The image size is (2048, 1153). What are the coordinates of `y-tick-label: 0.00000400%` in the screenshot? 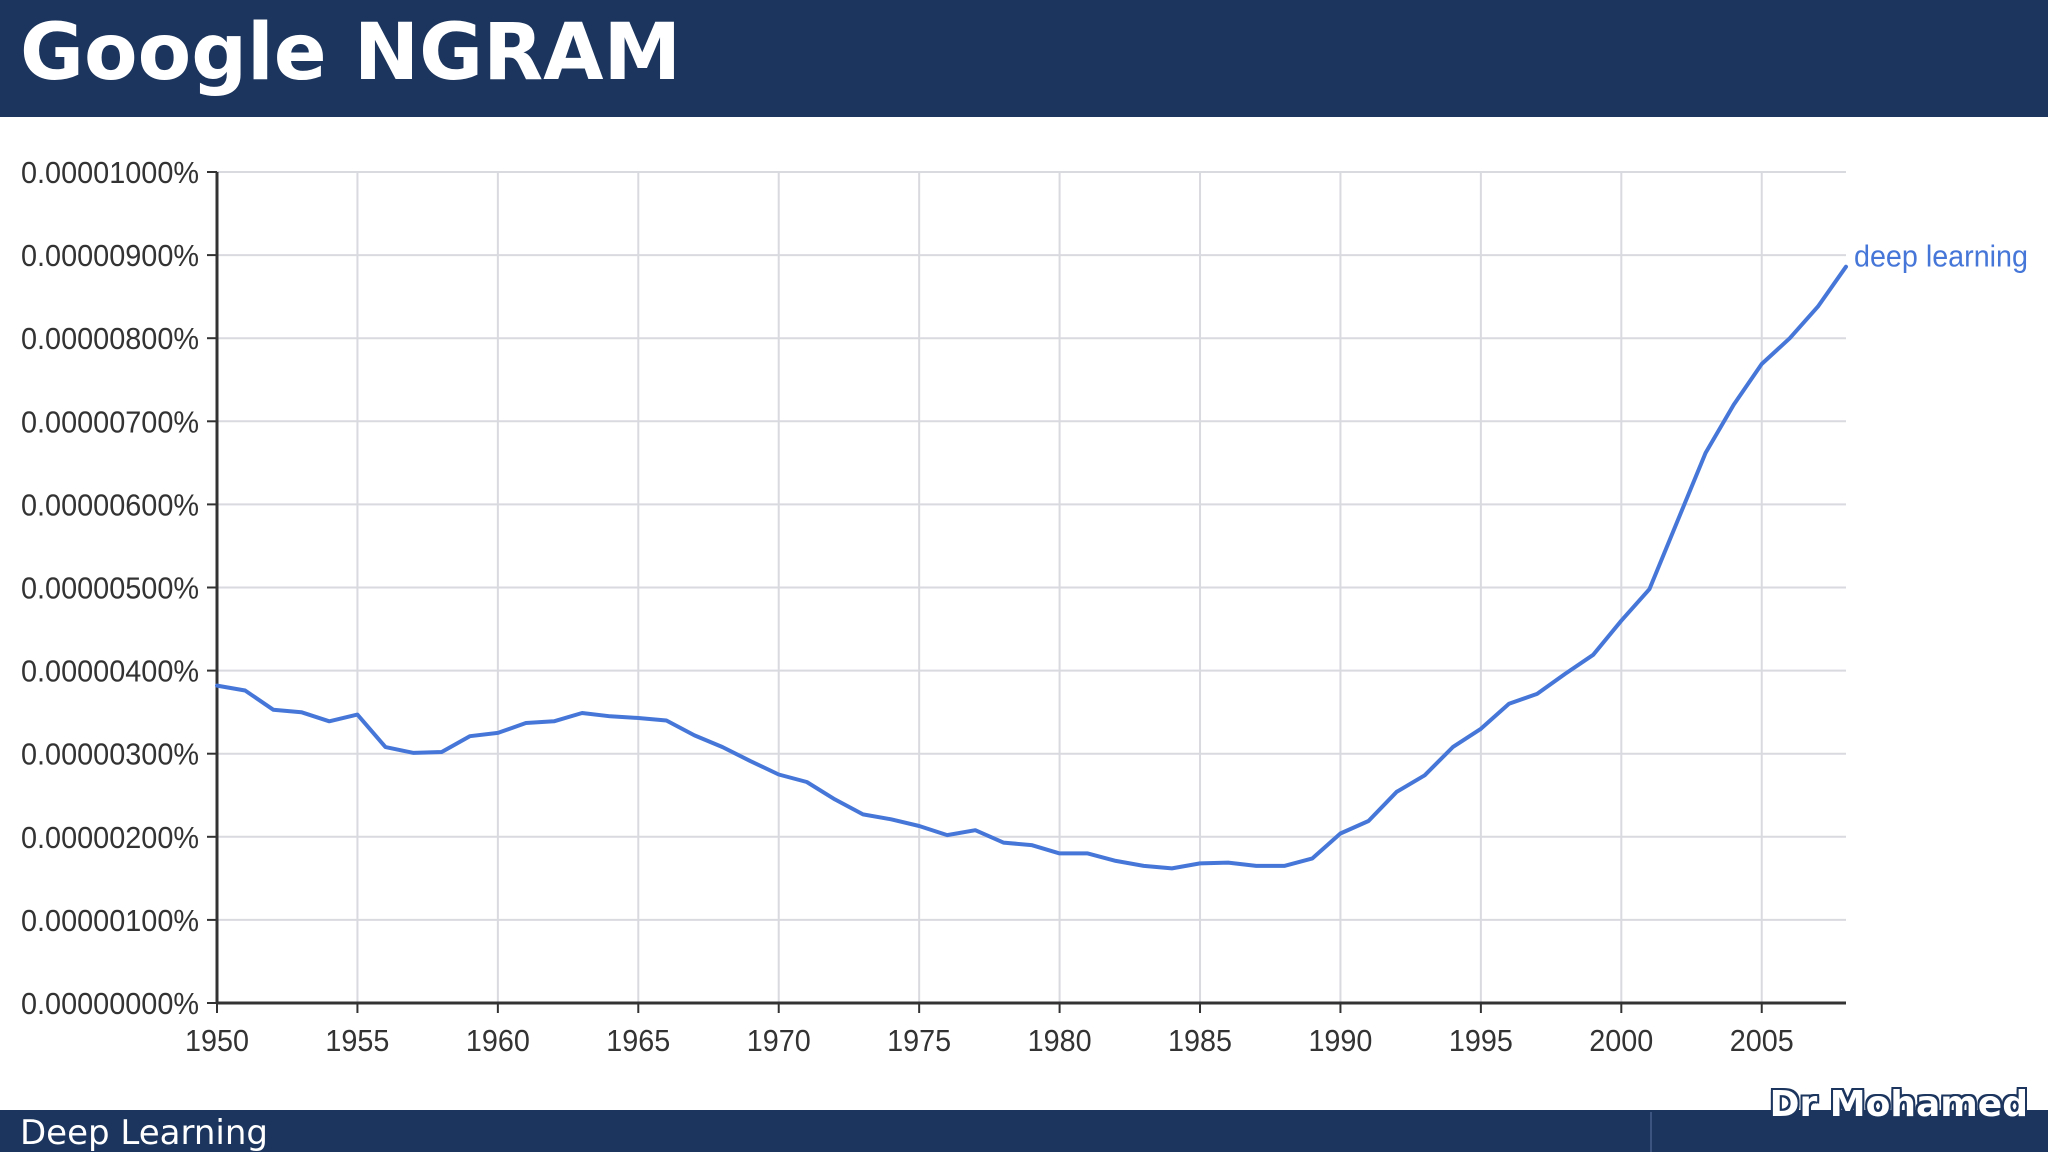 It's located at (110, 671).